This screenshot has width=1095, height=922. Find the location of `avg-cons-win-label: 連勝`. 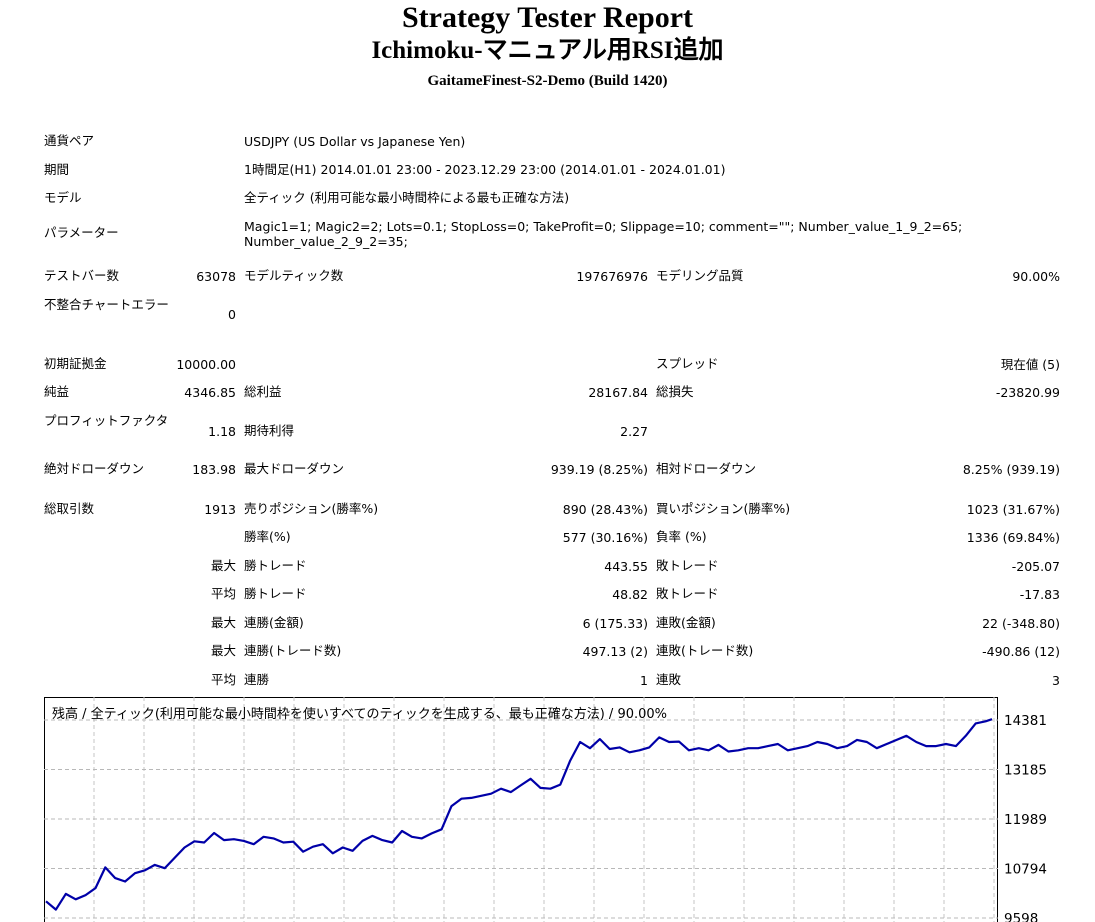

avg-cons-win-label: 連勝 is located at coordinates (257, 679).